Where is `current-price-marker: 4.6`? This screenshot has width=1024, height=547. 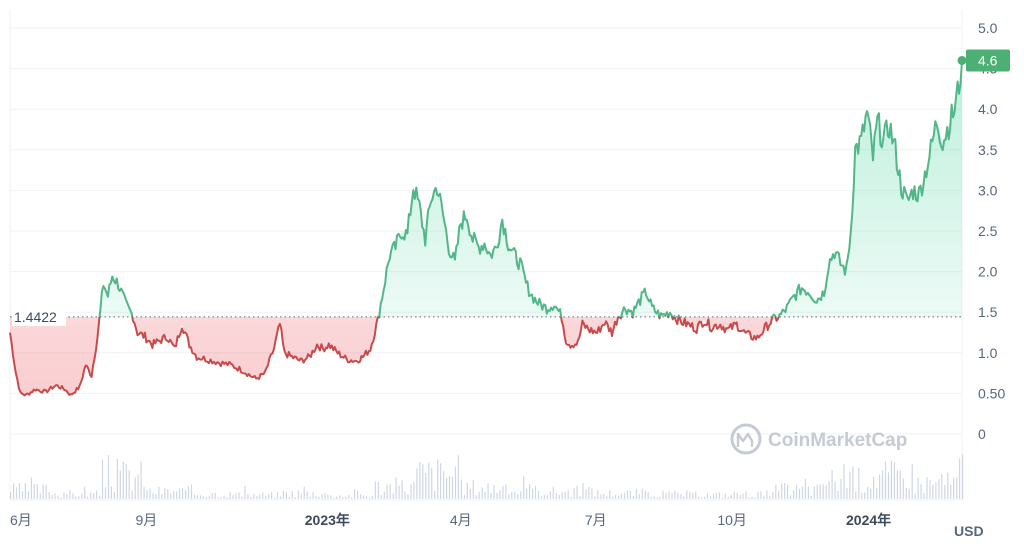
current-price-marker: 4.6 is located at coordinates (983, 60).